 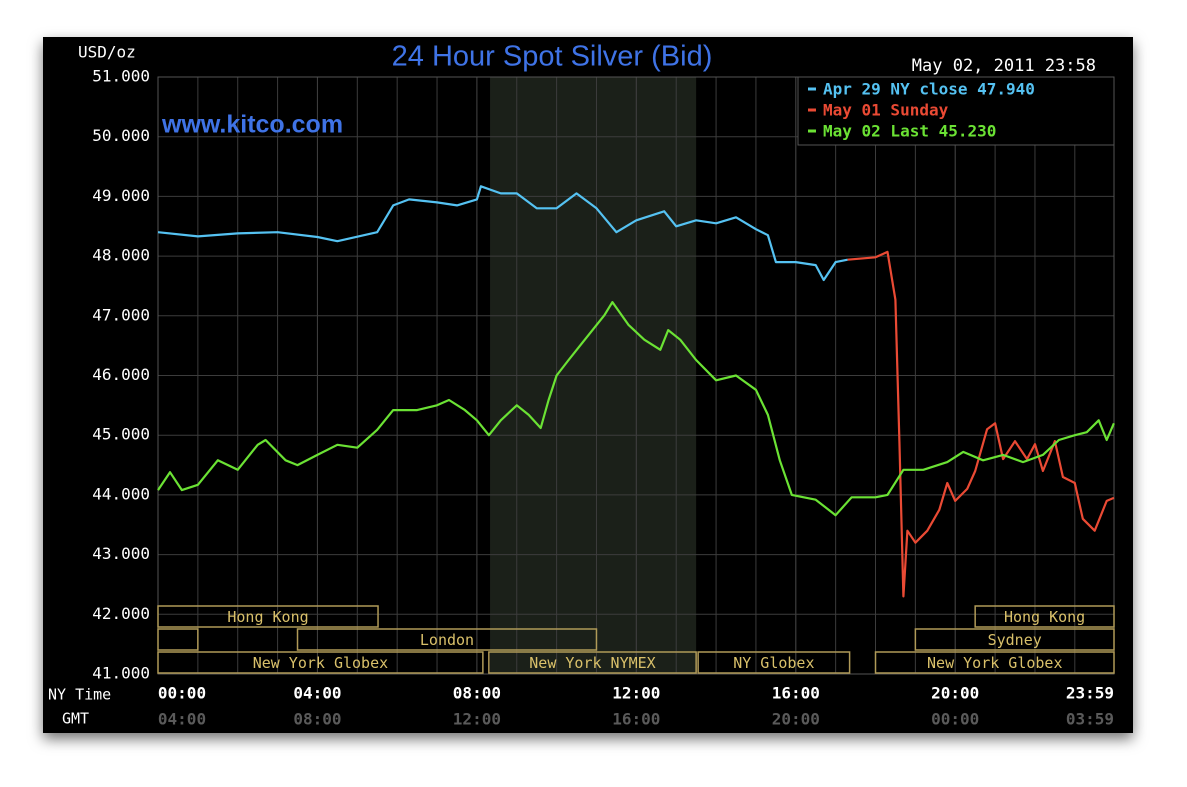 What do you see at coordinates (929, 89) in the screenshot?
I see `legend-label: Apr 29 NY close 47.940` at bounding box center [929, 89].